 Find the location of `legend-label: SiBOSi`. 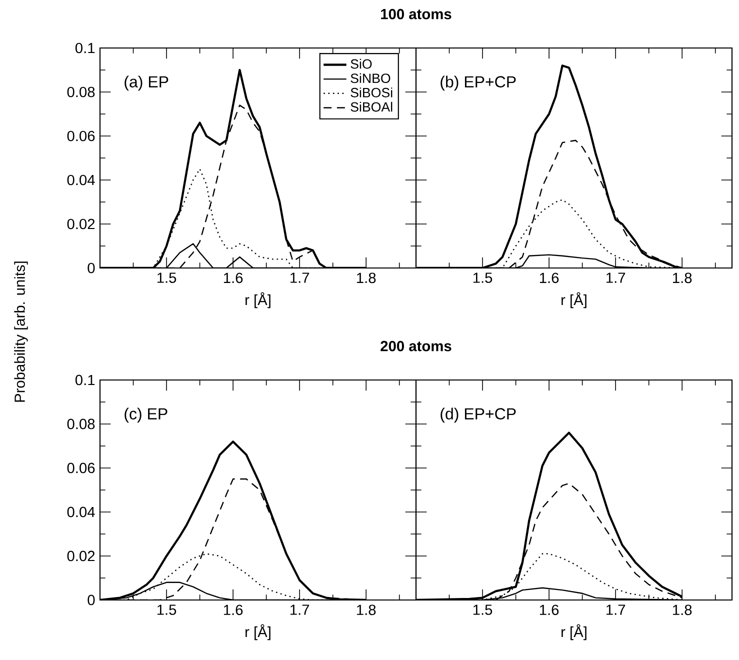

legend-label: SiBOSi is located at coordinates (371, 93).